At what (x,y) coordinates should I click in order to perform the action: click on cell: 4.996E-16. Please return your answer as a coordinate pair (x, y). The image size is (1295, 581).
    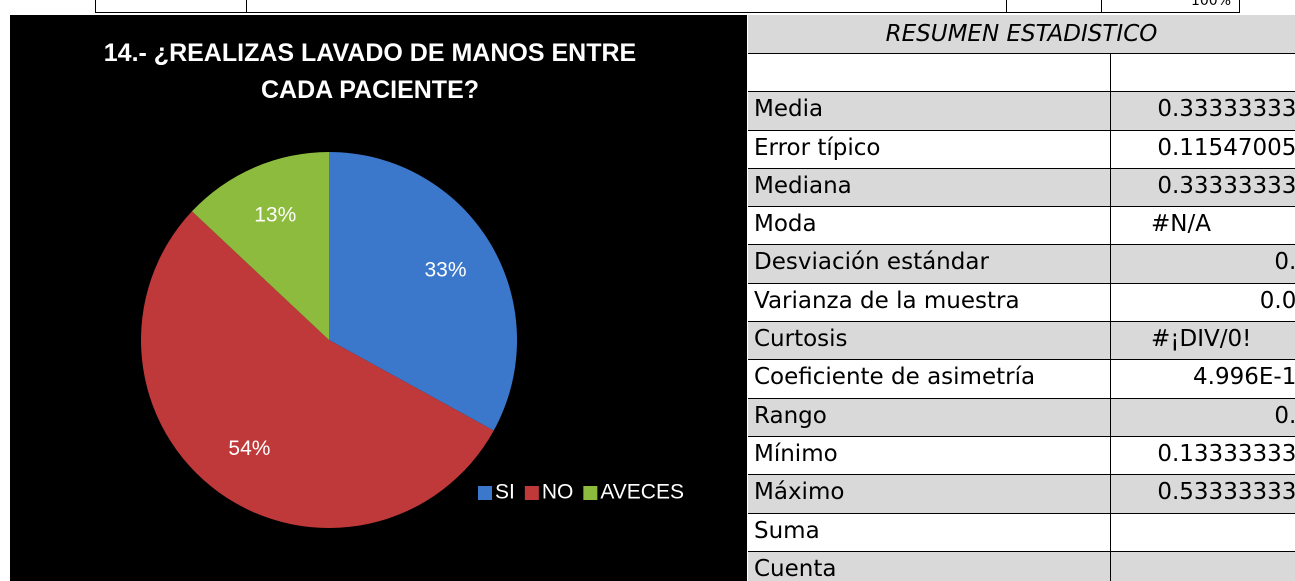
    Looking at the image, I should click on (1202, 379).